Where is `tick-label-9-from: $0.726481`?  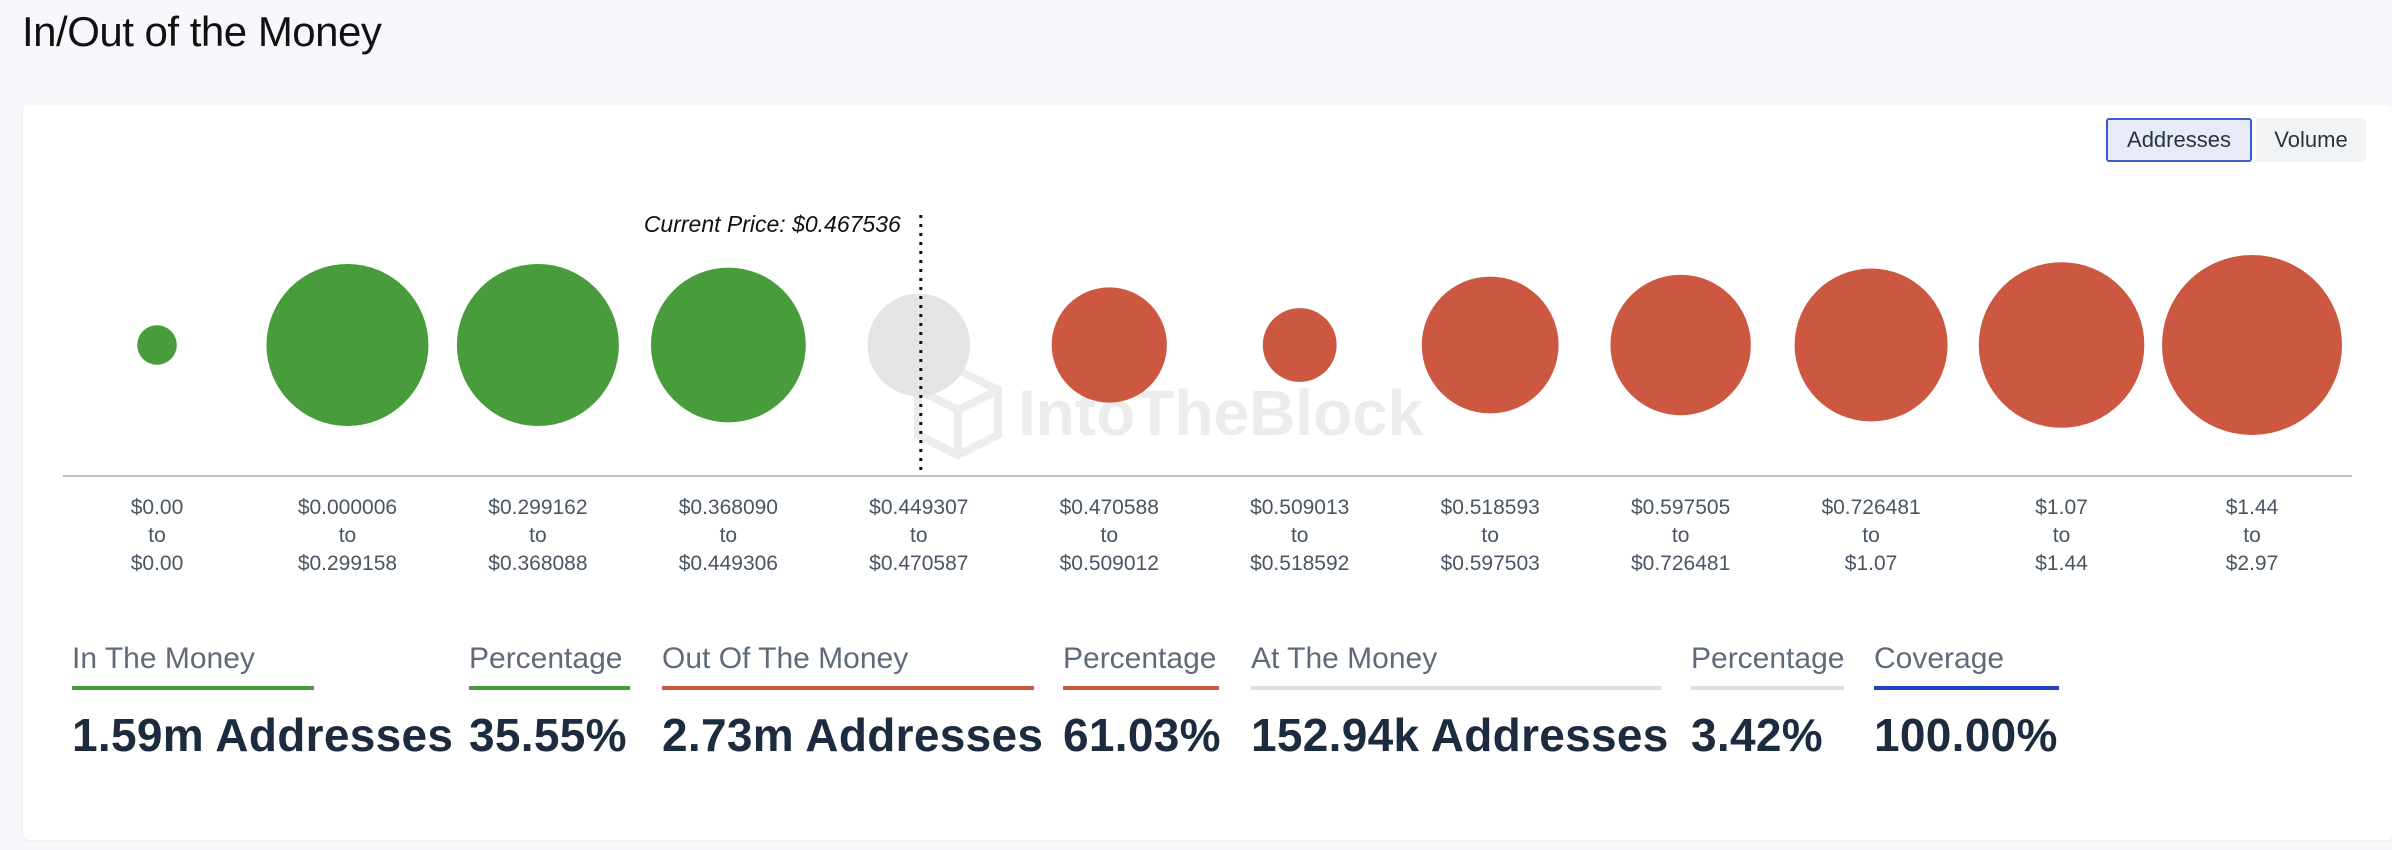 tick-label-9-from: $0.726481 is located at coordinates (1870, 507).